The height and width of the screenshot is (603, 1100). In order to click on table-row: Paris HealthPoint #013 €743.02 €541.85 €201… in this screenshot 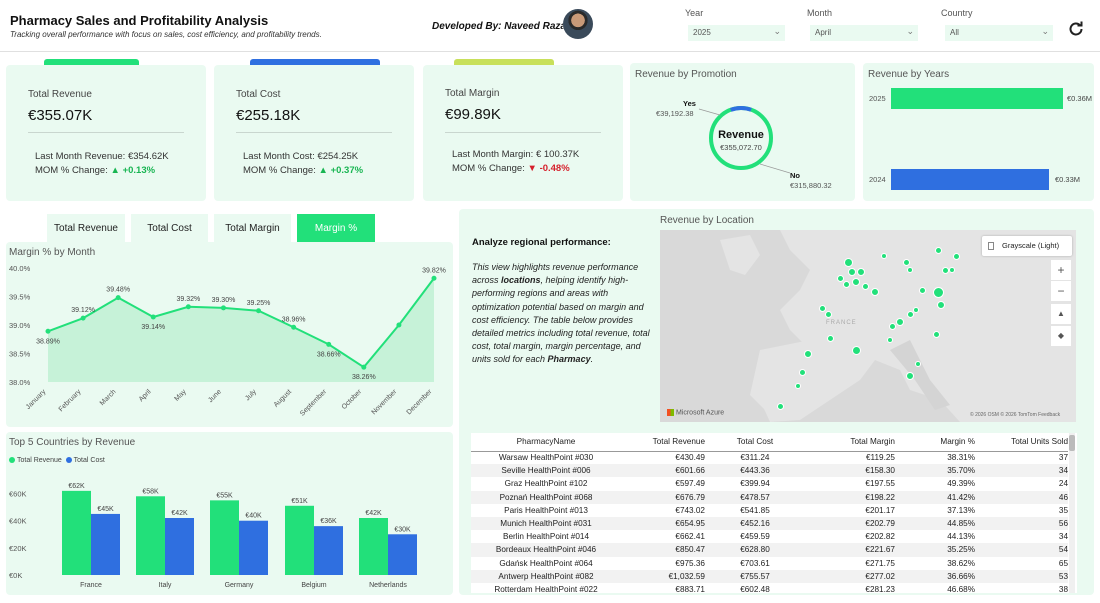, I will do `click(769, 510)`.